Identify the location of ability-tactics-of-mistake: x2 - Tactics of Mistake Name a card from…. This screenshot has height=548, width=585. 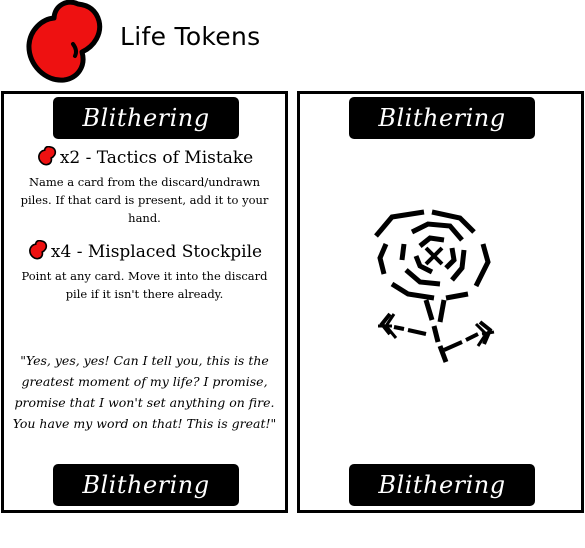
(144, 186).